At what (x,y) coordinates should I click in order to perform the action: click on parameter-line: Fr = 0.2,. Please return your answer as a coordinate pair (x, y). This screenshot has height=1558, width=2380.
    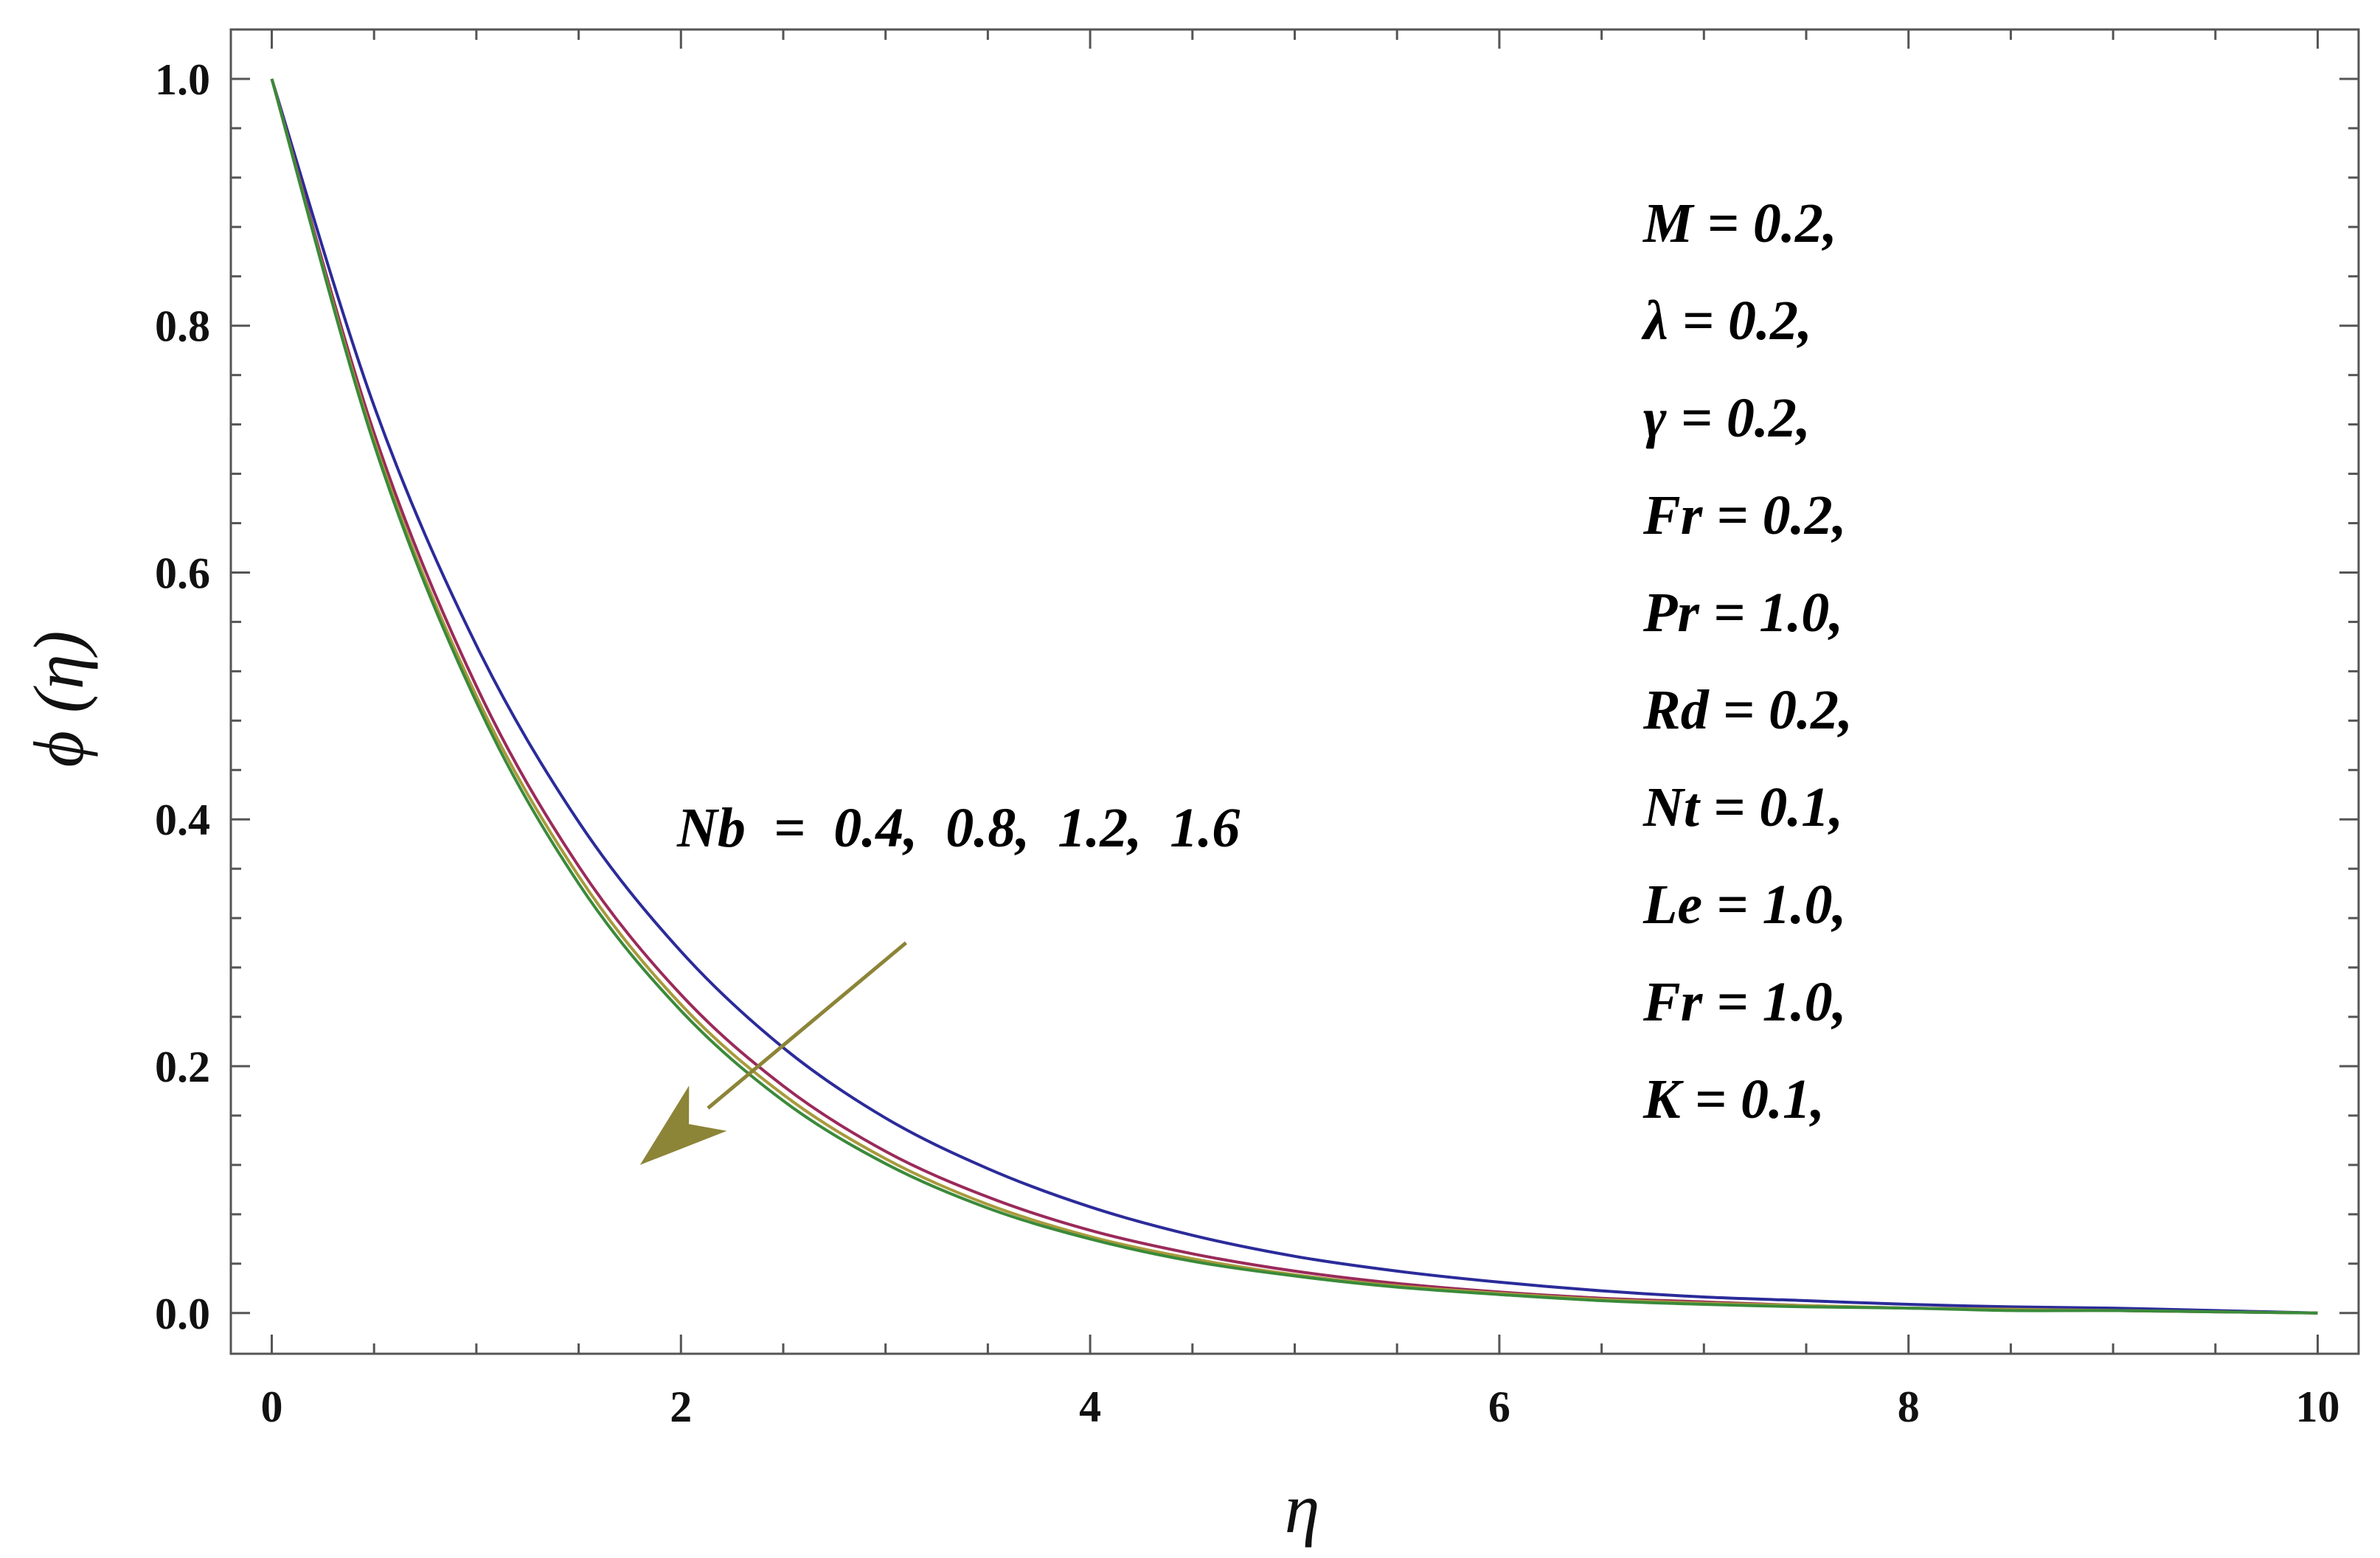
    Looking at the image, I should click on (1745, 515).